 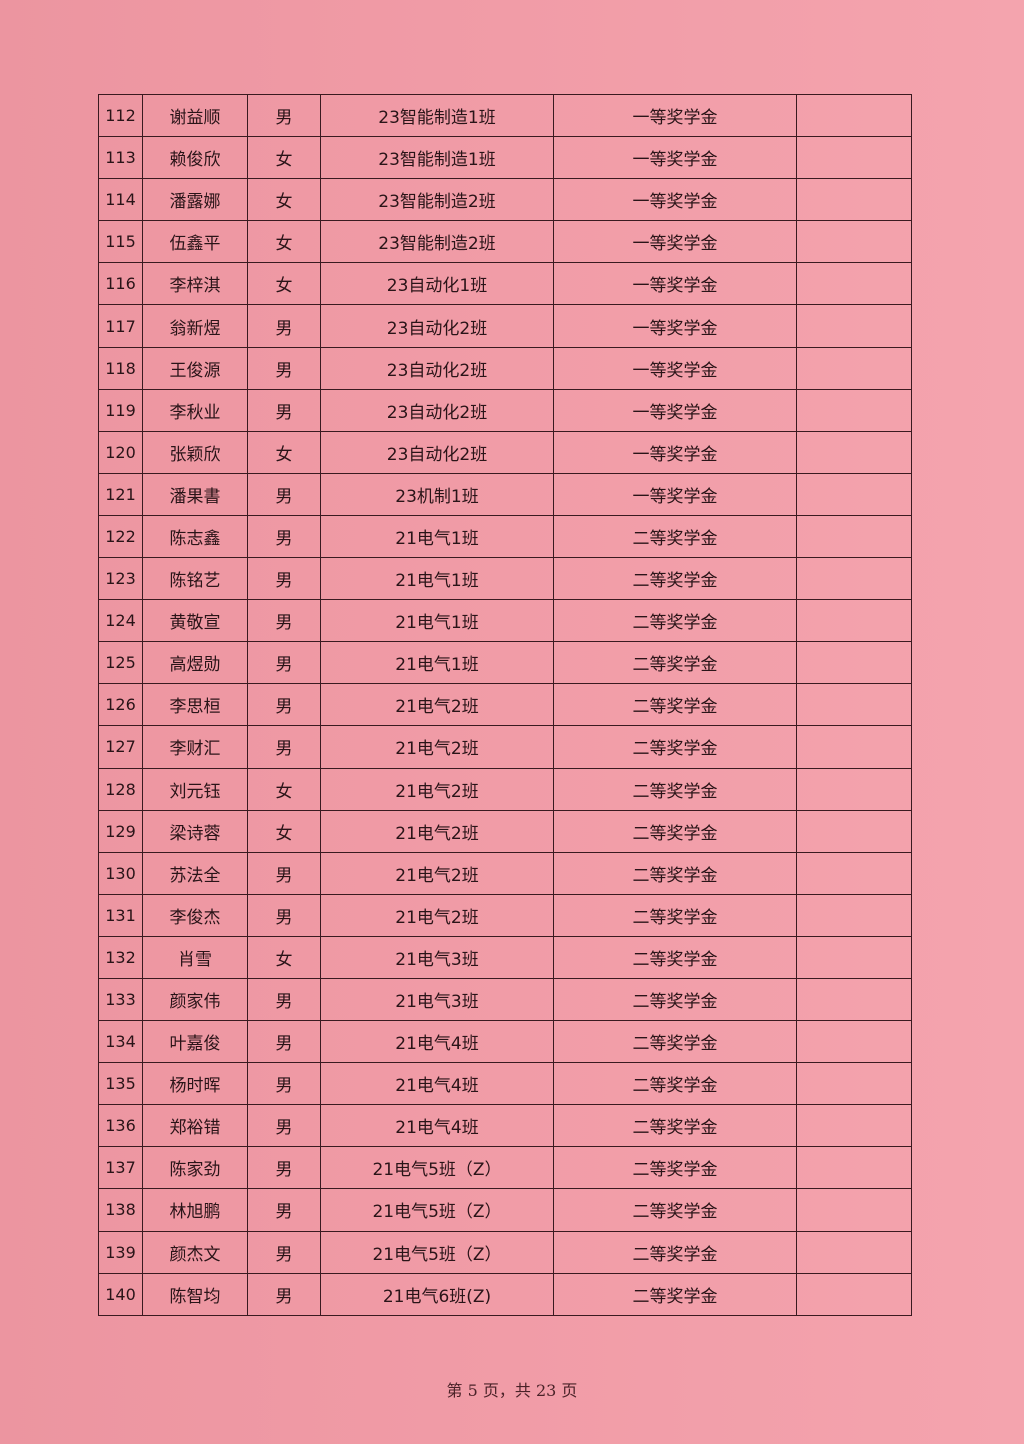 I want to click on row-number-cell: 116, so click(x=120, y=284).